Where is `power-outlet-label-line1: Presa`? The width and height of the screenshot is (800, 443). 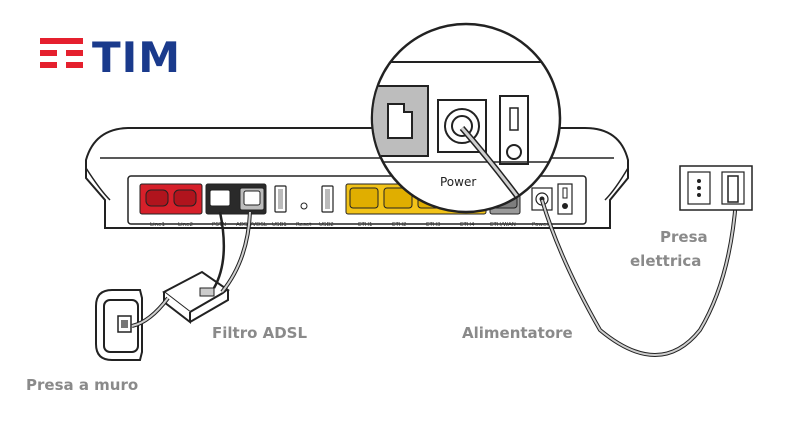
power-outlet-label-line1: Presa is located at coordinates (684, 237).